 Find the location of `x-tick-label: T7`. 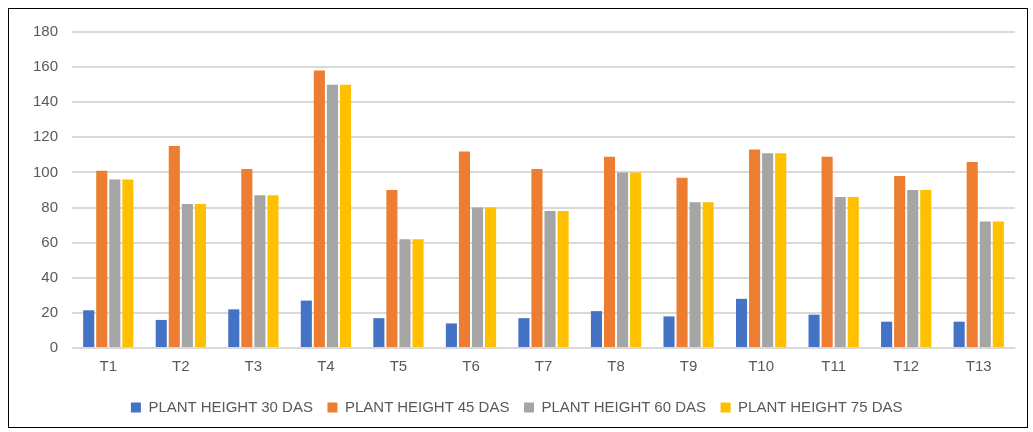

x-tick-label: T7 is located at coordinates (543, 366).